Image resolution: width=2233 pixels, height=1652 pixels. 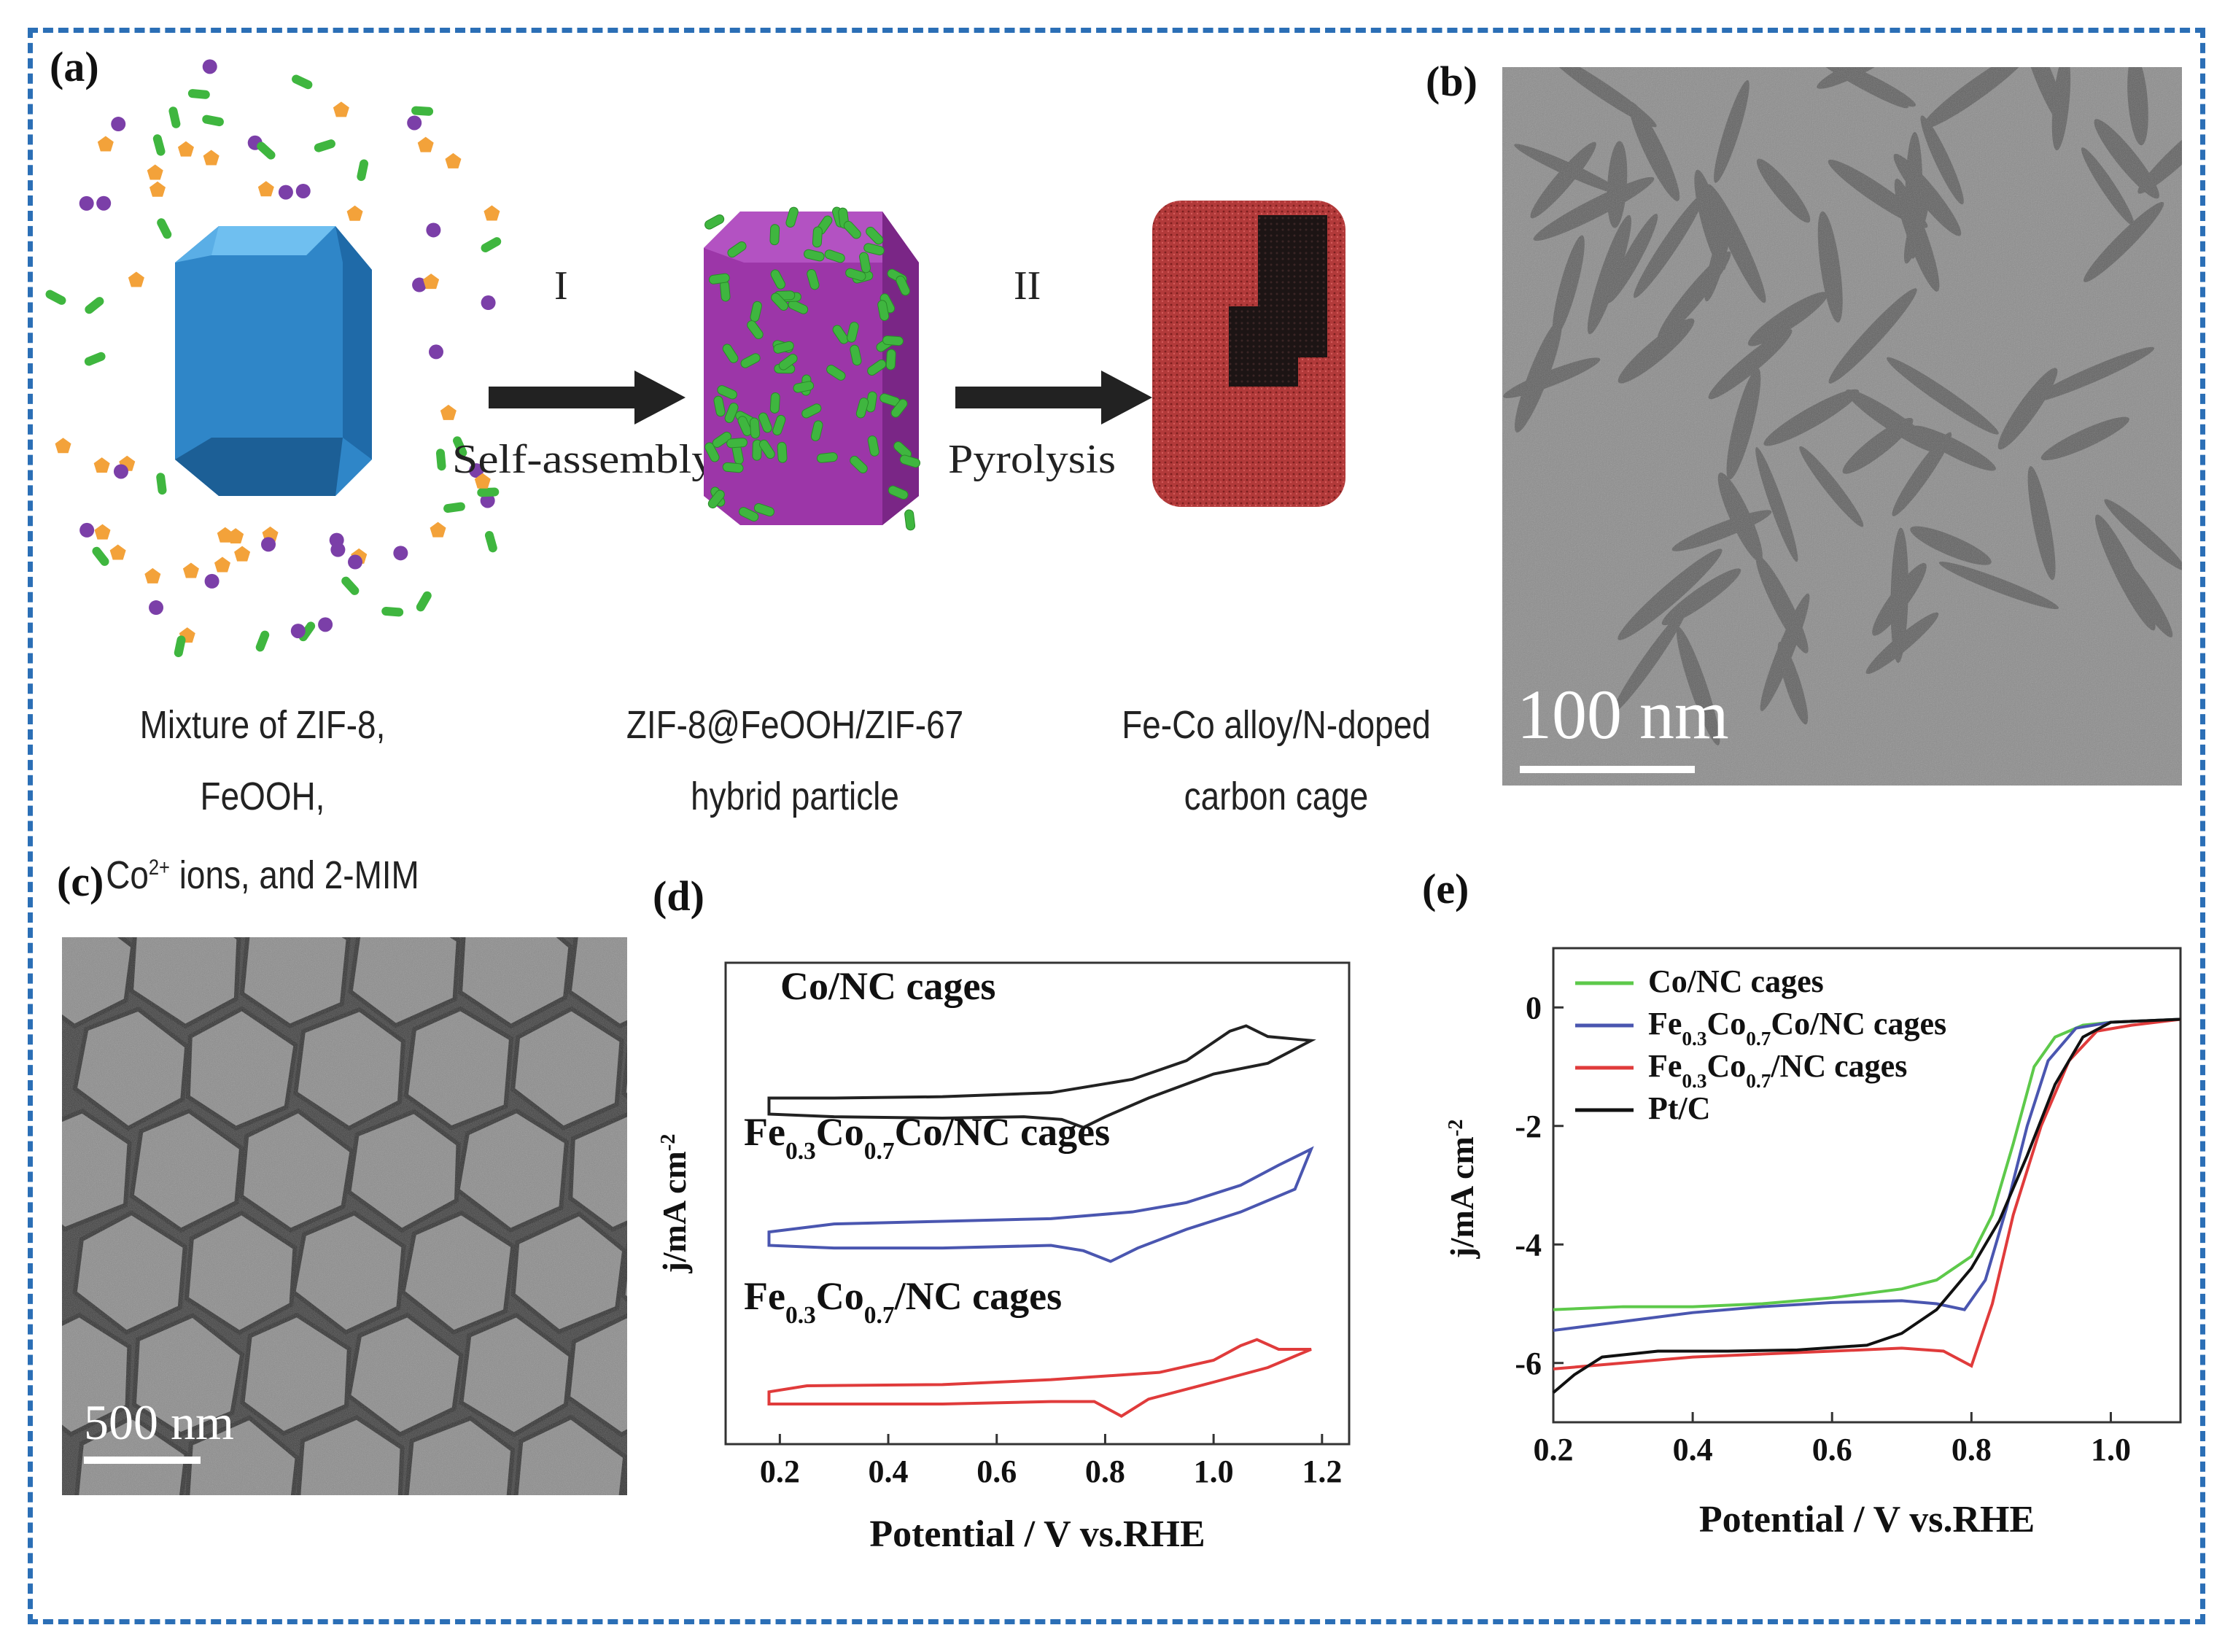 What do you see at coordinates (1276, 796) in the screenshot?
I see `caption-cage-line2: carbon cage` at bounding box center [1276, 796].